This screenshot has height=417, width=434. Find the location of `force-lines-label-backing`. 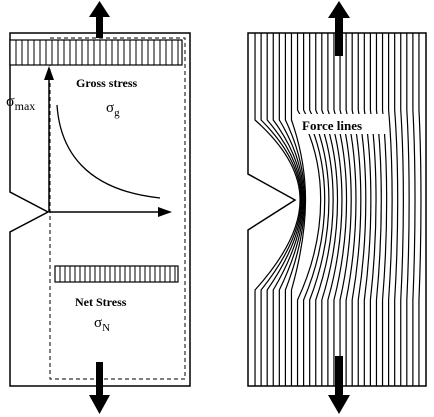

force-lines-label-backing is located at coordinates (343, 124).